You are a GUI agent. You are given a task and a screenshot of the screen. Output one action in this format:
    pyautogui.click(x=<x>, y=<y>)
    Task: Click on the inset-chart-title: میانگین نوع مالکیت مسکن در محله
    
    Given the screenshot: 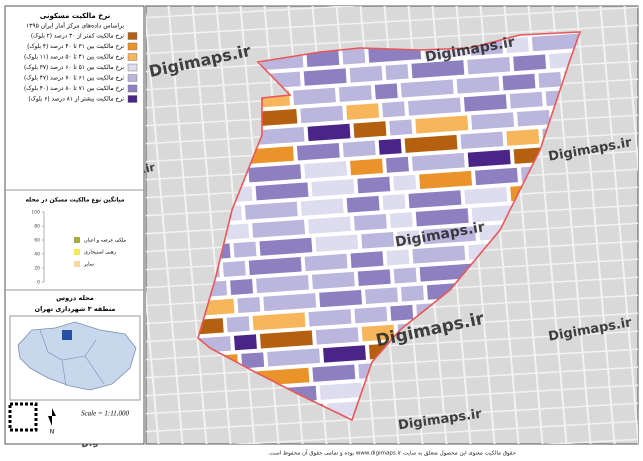 What is the action you would take?
    pyautogui.click(x=75, y=200)
    